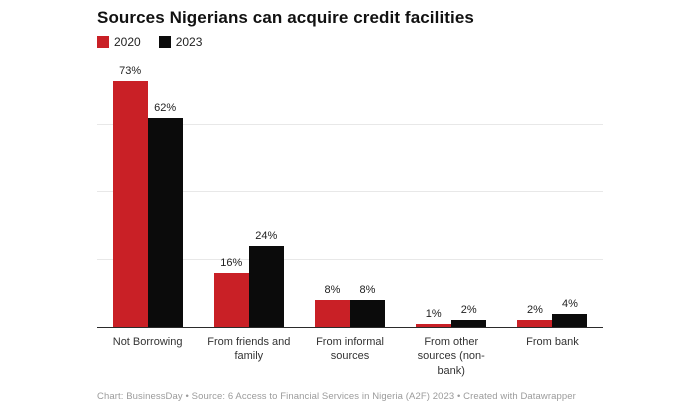 Image resolution: width=700 pixels, height=402 pixels. I want to click on bars: 2% 4%, so click(552, 312).